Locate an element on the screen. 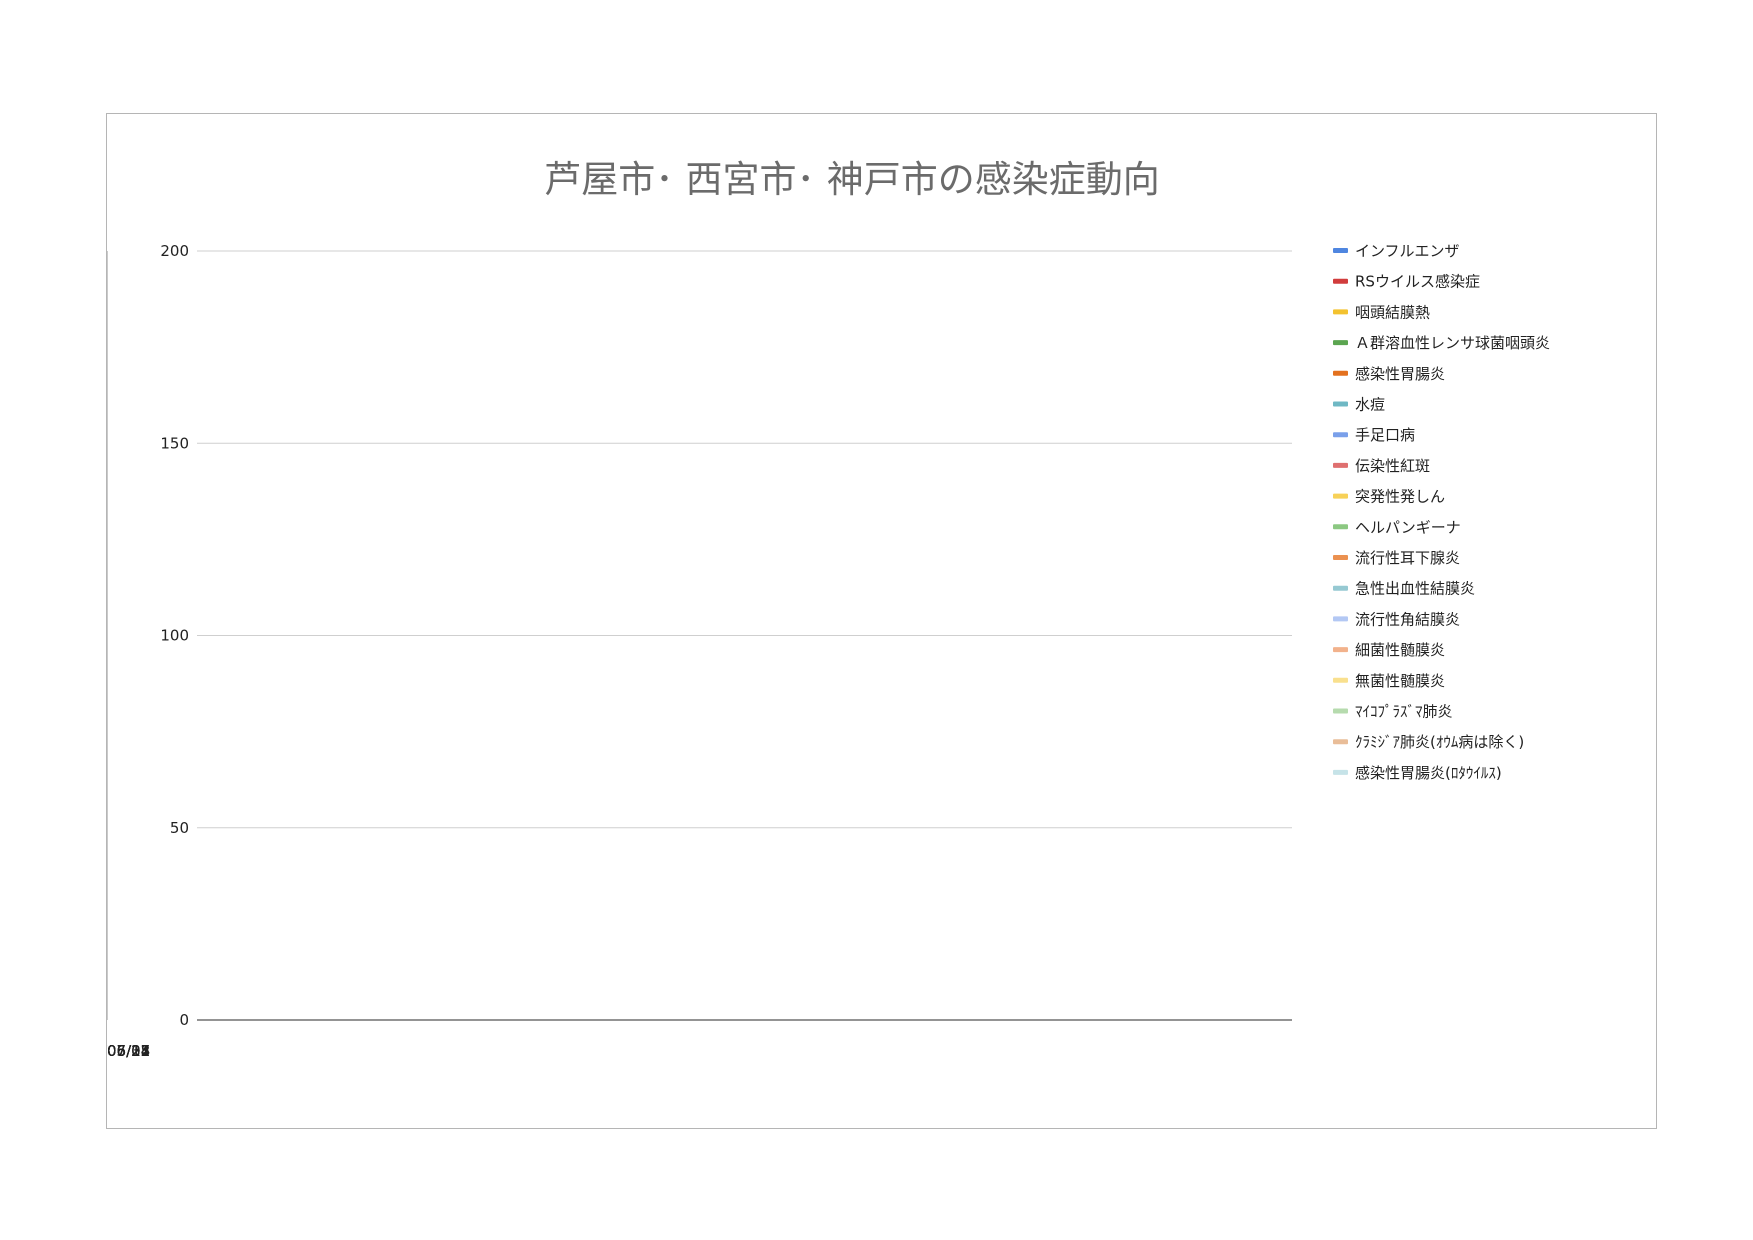 The height and width of the screenshot is (1240, 1753). legend-label: ヘルパンギーナ is located at coordinates (1408, 527).